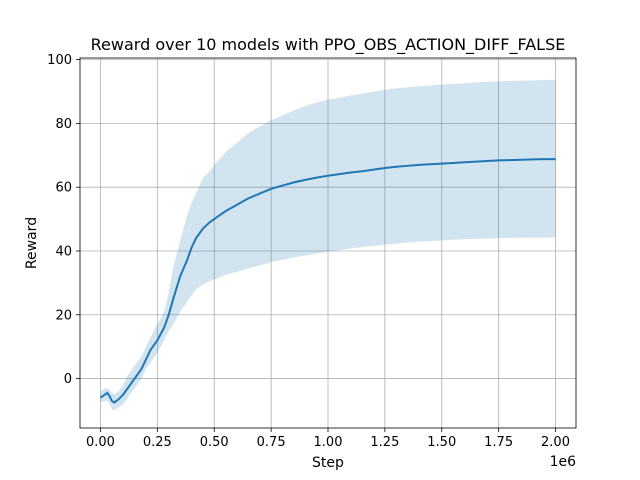 The height and width of the screenshot is (480, 640). What do you see at coordinates (63, 124) in the screenshot?
I see `y-tick-label: 80` at bounding box center [63, 124].